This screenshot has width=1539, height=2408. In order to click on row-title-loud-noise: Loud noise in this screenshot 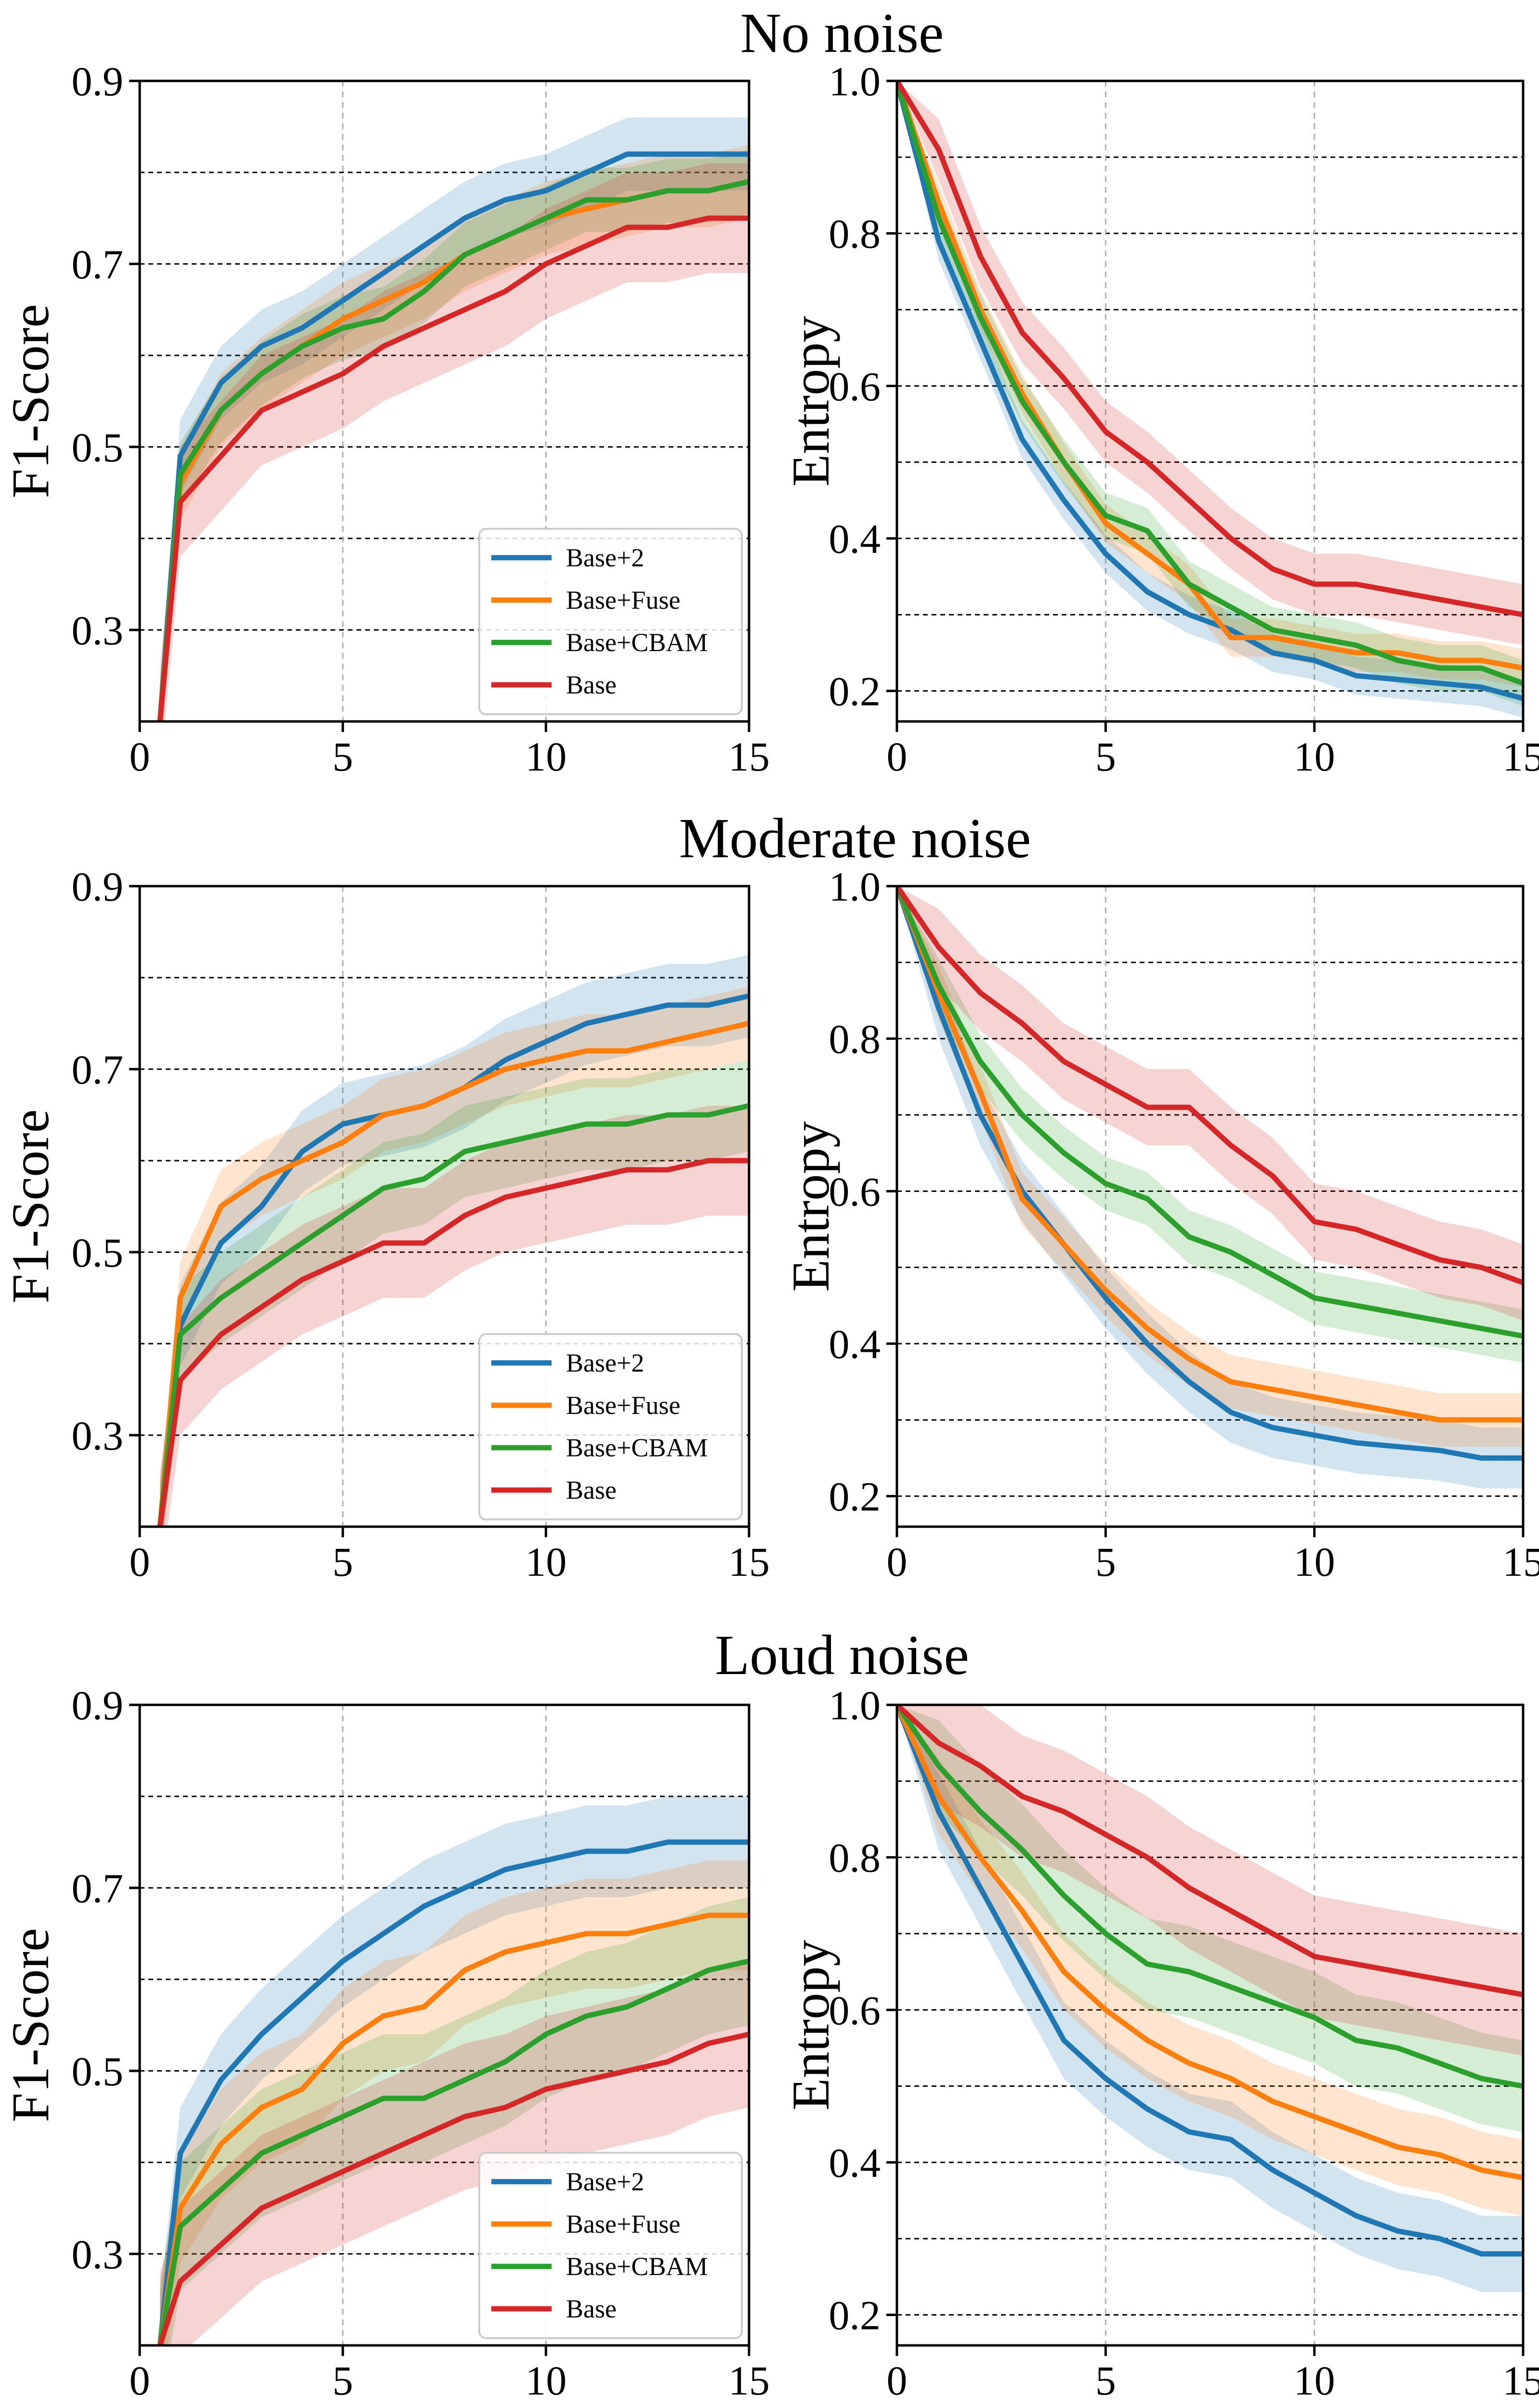, I will do `click(842, 1655)`.